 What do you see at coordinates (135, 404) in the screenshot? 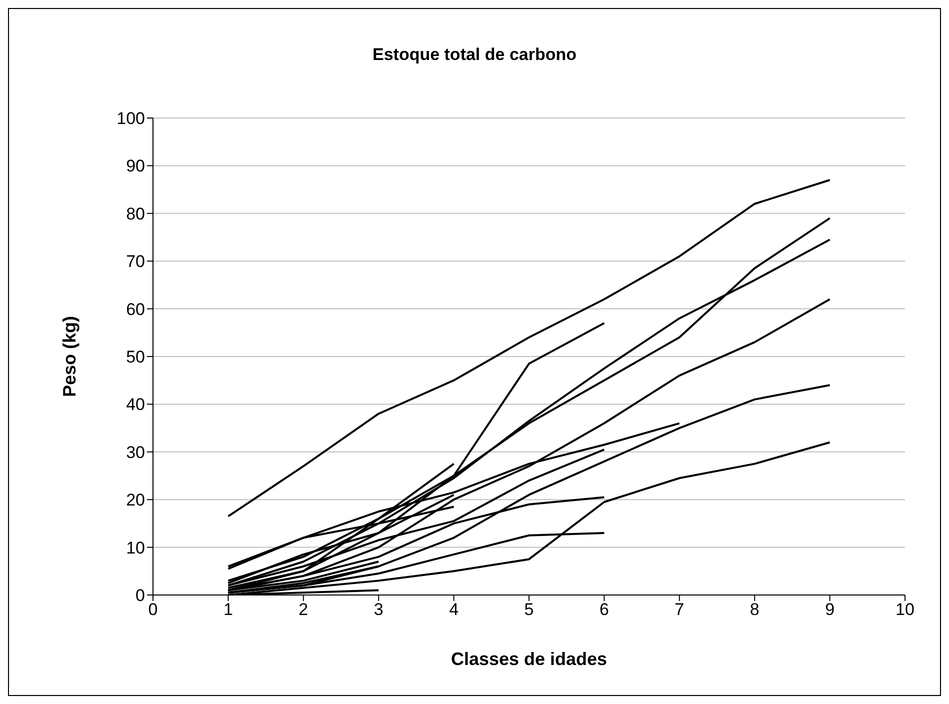
I see `y-tick-label: 40` at bounding box center [135, 404].